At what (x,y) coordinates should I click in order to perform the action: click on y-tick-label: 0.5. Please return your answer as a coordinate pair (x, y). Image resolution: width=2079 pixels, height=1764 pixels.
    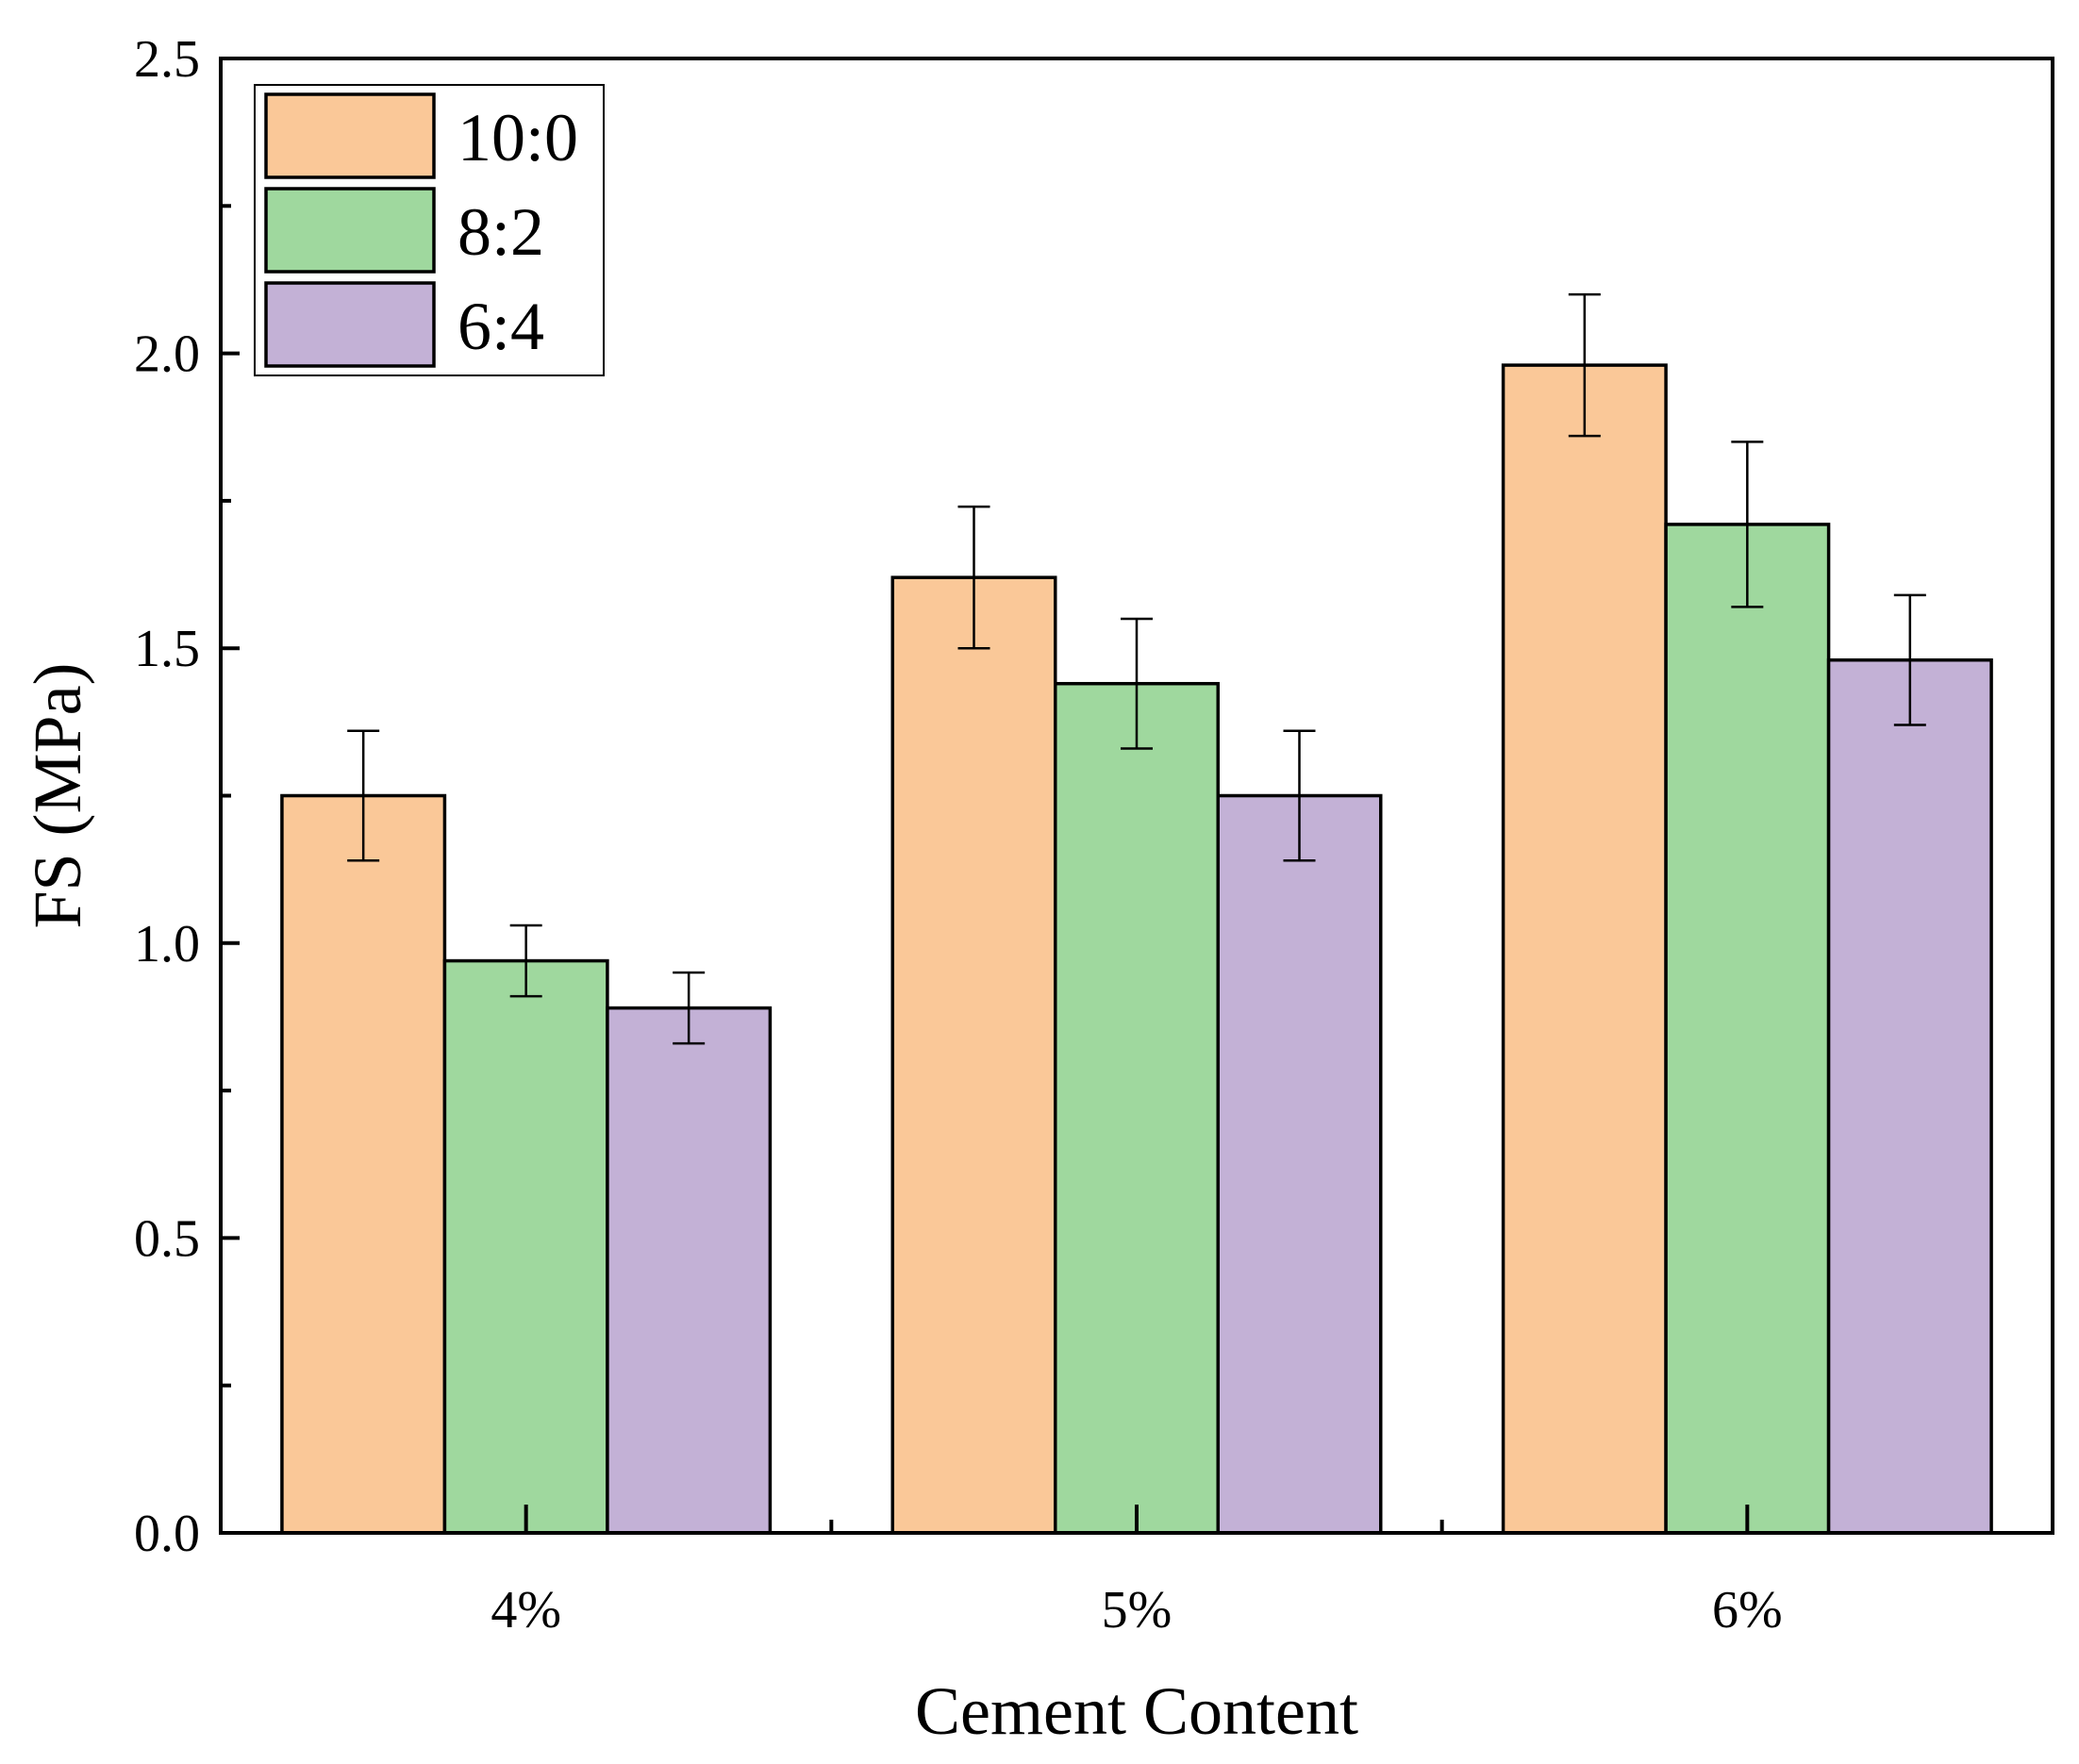
    Looking at the image, I should click on (167, 1239).